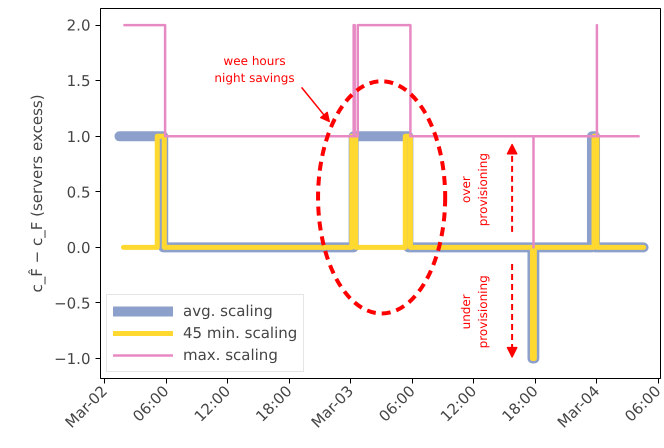  I want to click on y-tick-label: 2.0, so click(78, 25).